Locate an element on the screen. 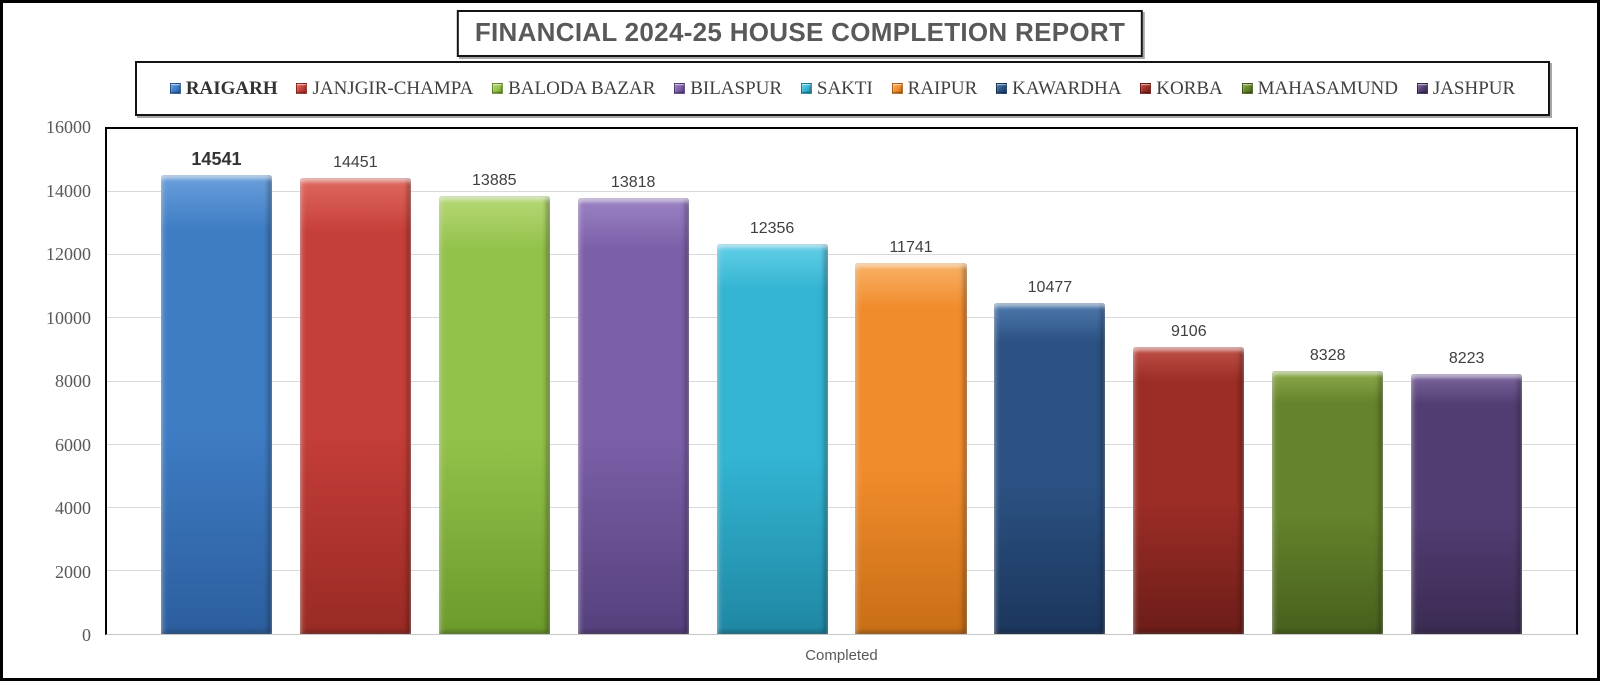  y-axis-tick-label: 8000 is located at coordinates (73, 381).